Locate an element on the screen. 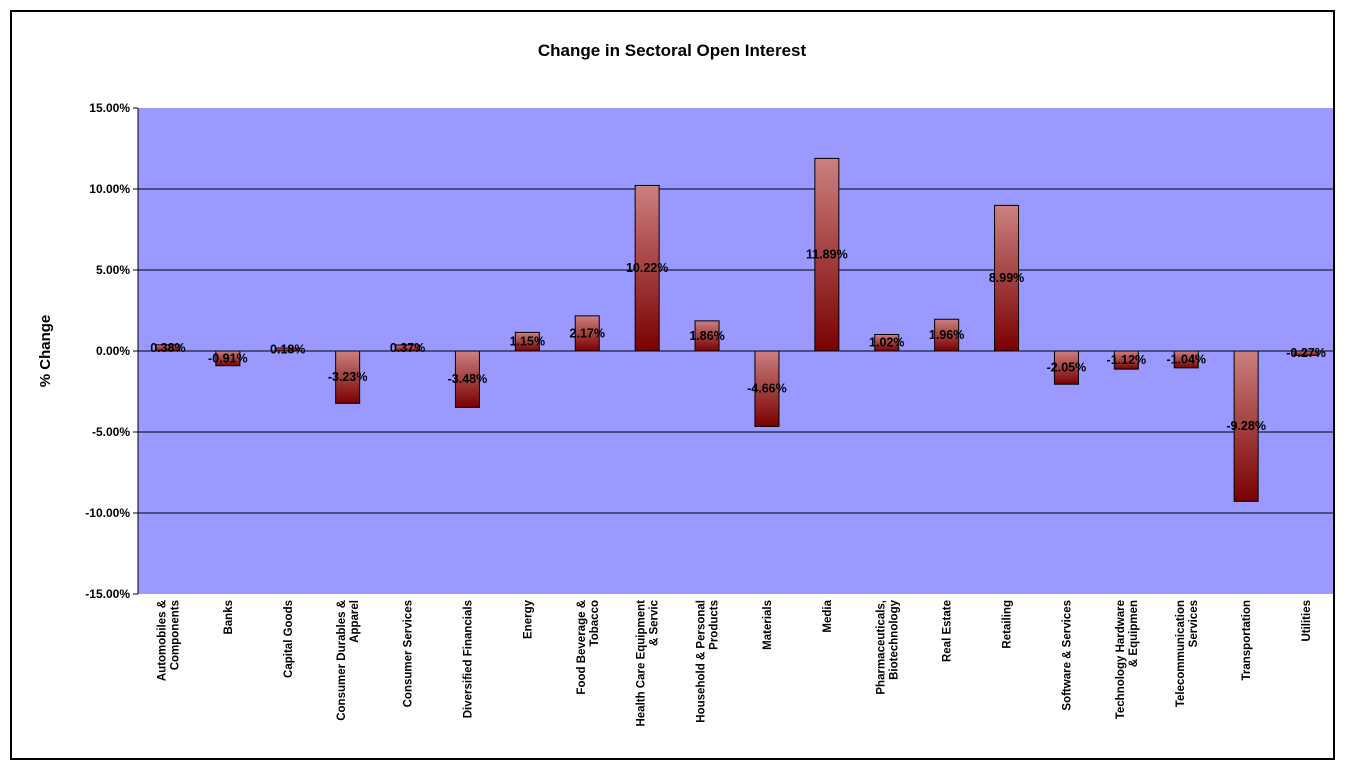 This screenshot has height=770, width=1347. y-tick-label: -15.00% is located at coordinates (107, 594).